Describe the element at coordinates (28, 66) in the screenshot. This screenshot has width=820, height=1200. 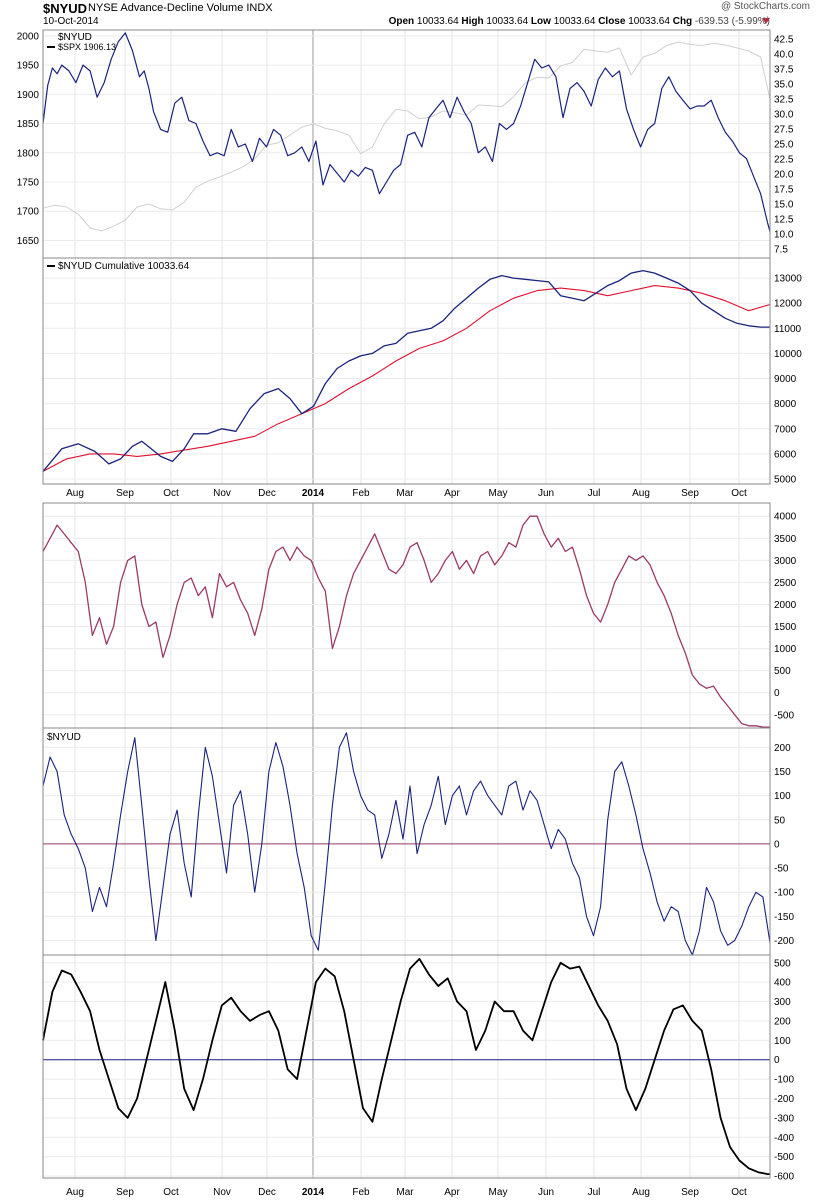
I see `left-tick-label: 1950` at that location.